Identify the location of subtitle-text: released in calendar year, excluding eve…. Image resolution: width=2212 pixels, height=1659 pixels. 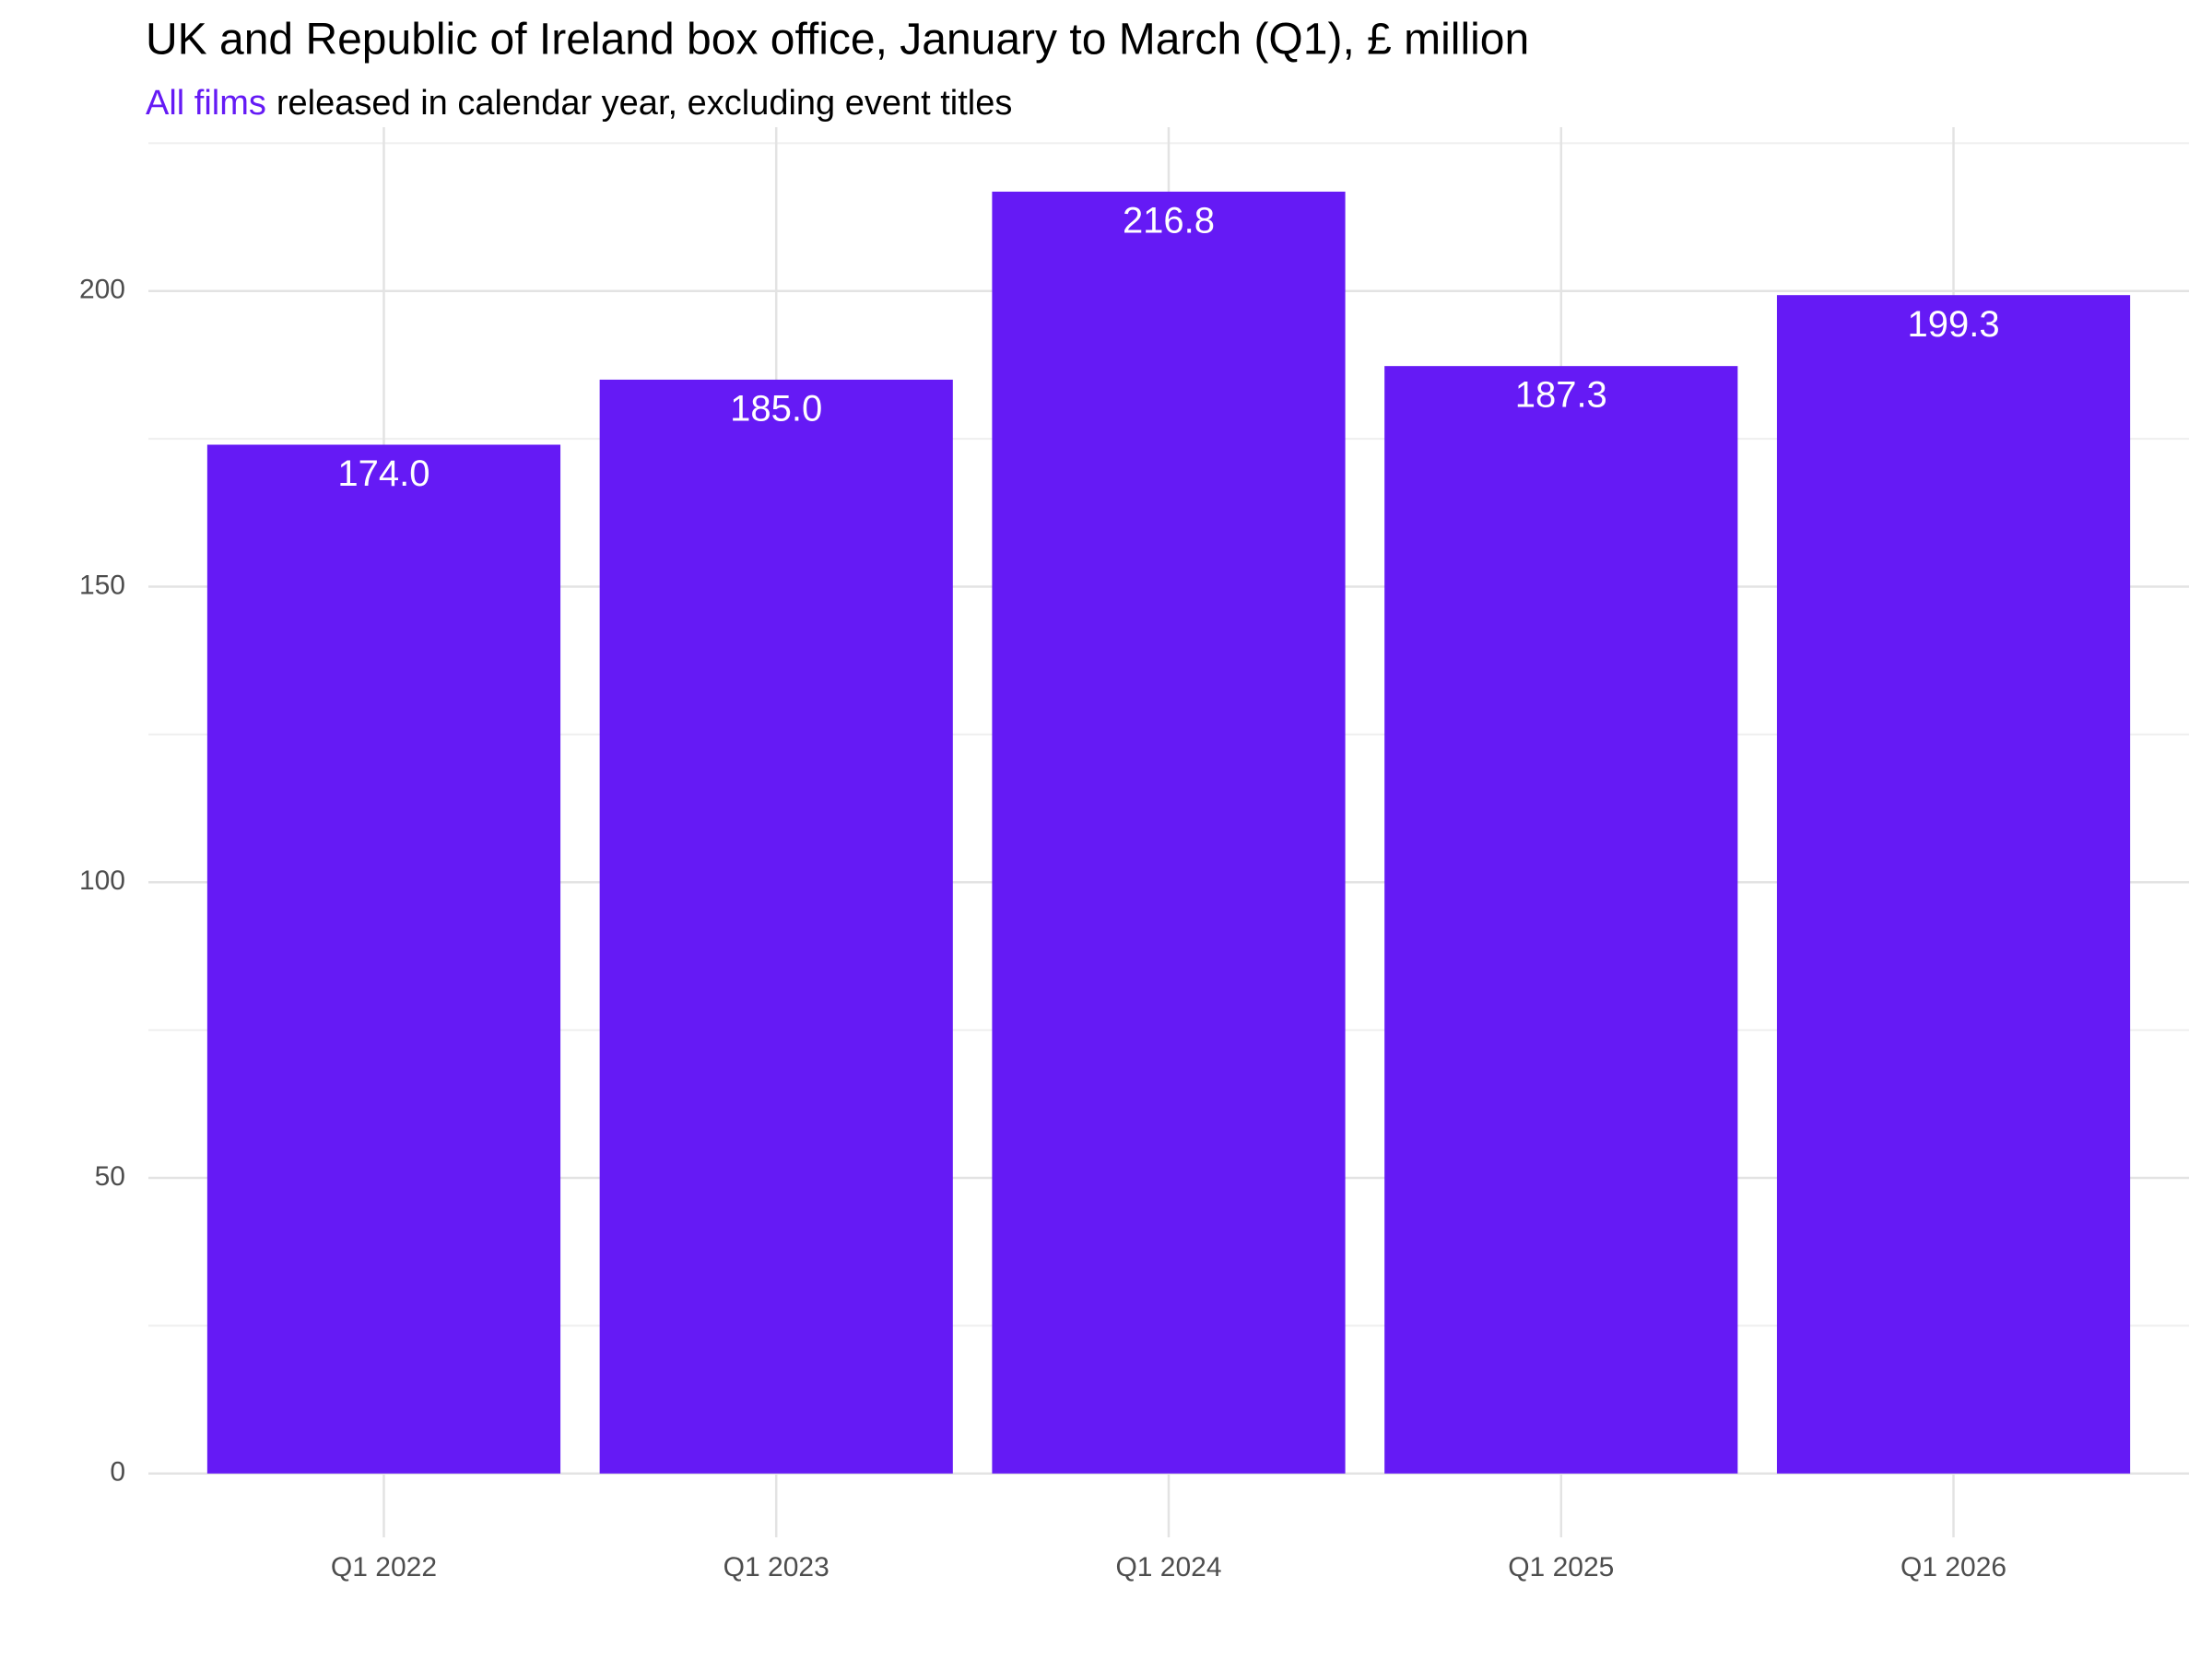
(644, 103).